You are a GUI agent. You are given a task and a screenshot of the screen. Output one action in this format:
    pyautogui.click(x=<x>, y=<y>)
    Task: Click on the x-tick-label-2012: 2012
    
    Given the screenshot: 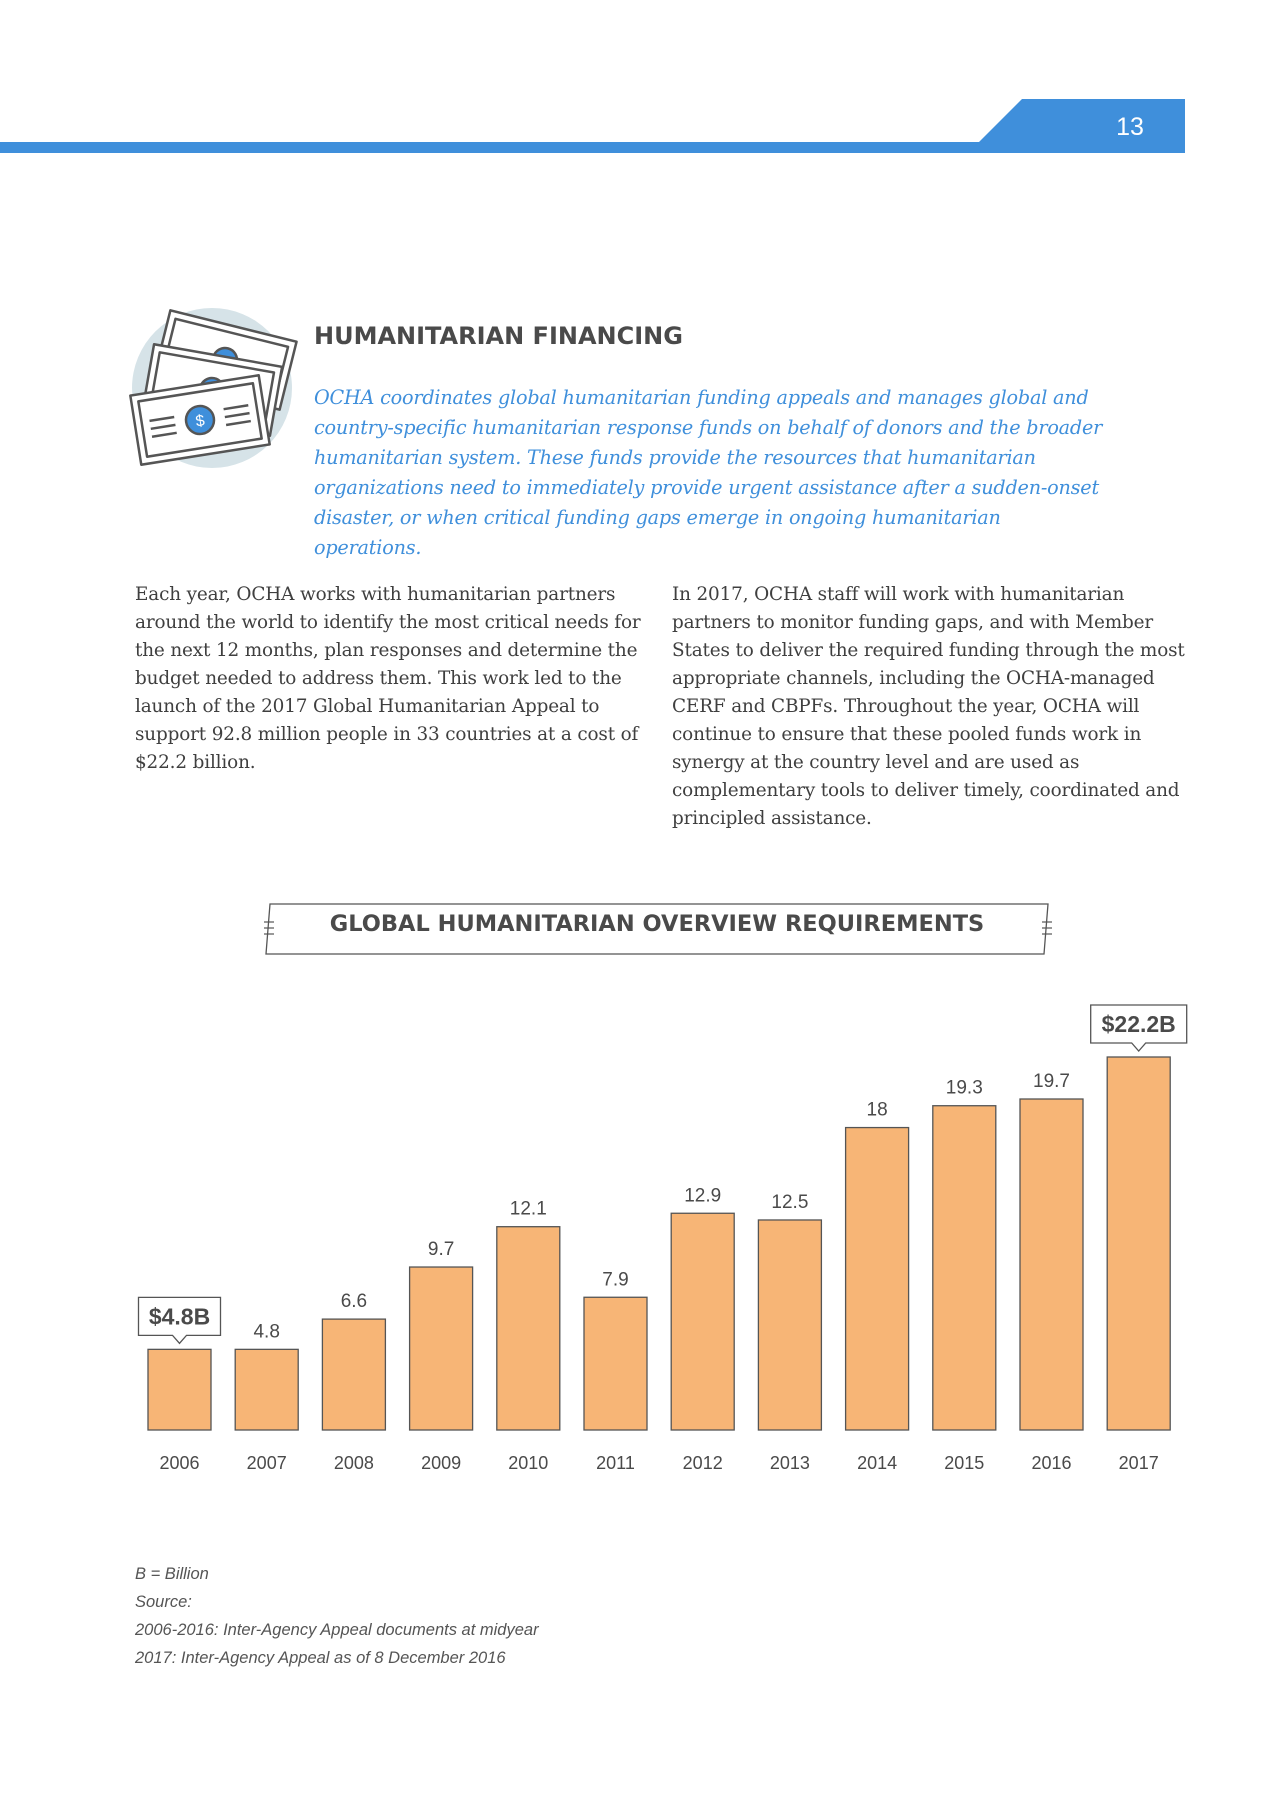 What is the action you would take?
    pyautogui.click(x=703, y=1463)
    